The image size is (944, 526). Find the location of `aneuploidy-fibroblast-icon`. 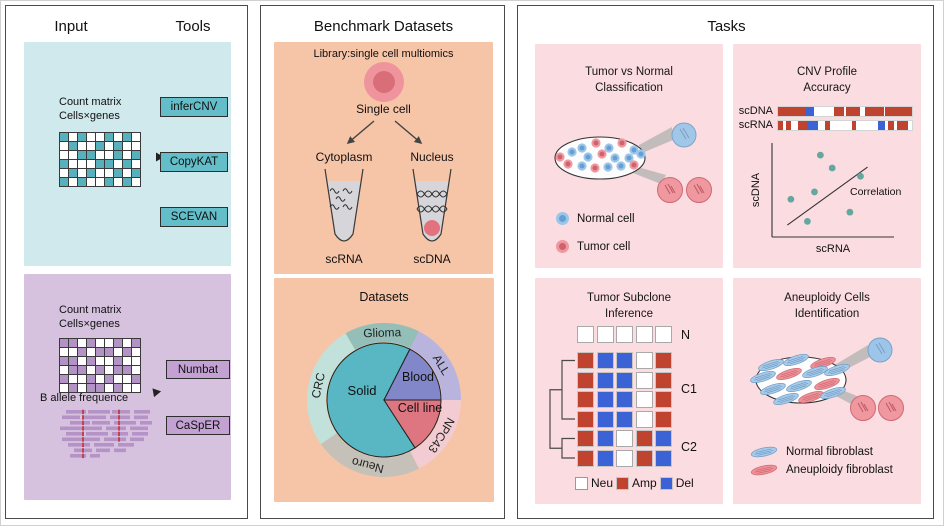

aneuploidy-fibroblast-icon is located at coordinates (764, 470).